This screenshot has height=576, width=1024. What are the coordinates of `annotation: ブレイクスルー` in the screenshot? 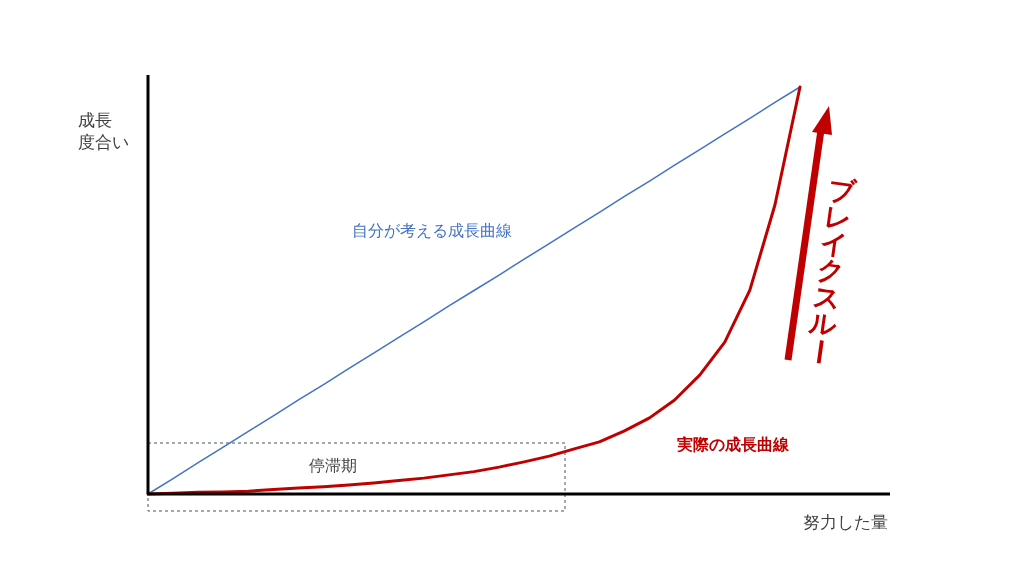 It's located at (830, 271).